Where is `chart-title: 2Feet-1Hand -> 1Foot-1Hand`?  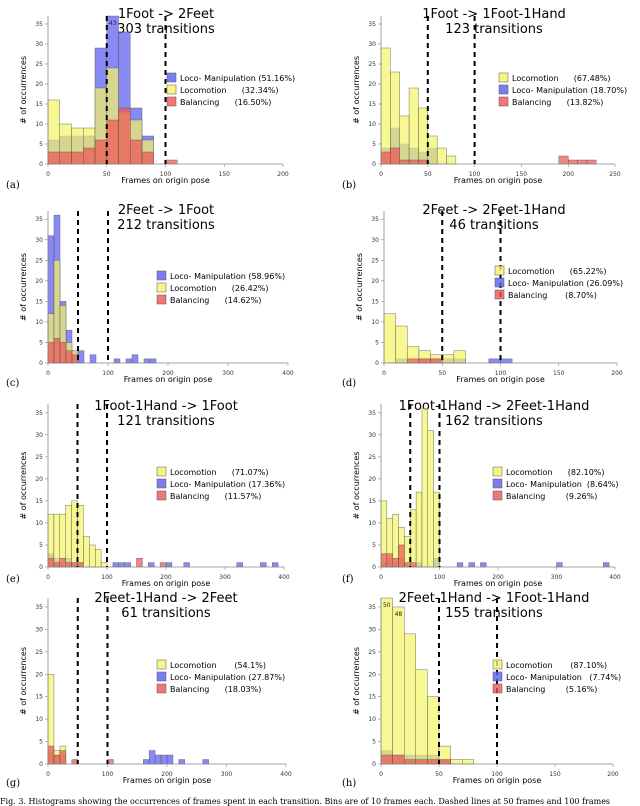
chart-title: 2Feet-1Hand -> 1Foot-1Hand is located at coordinates (494, 598).